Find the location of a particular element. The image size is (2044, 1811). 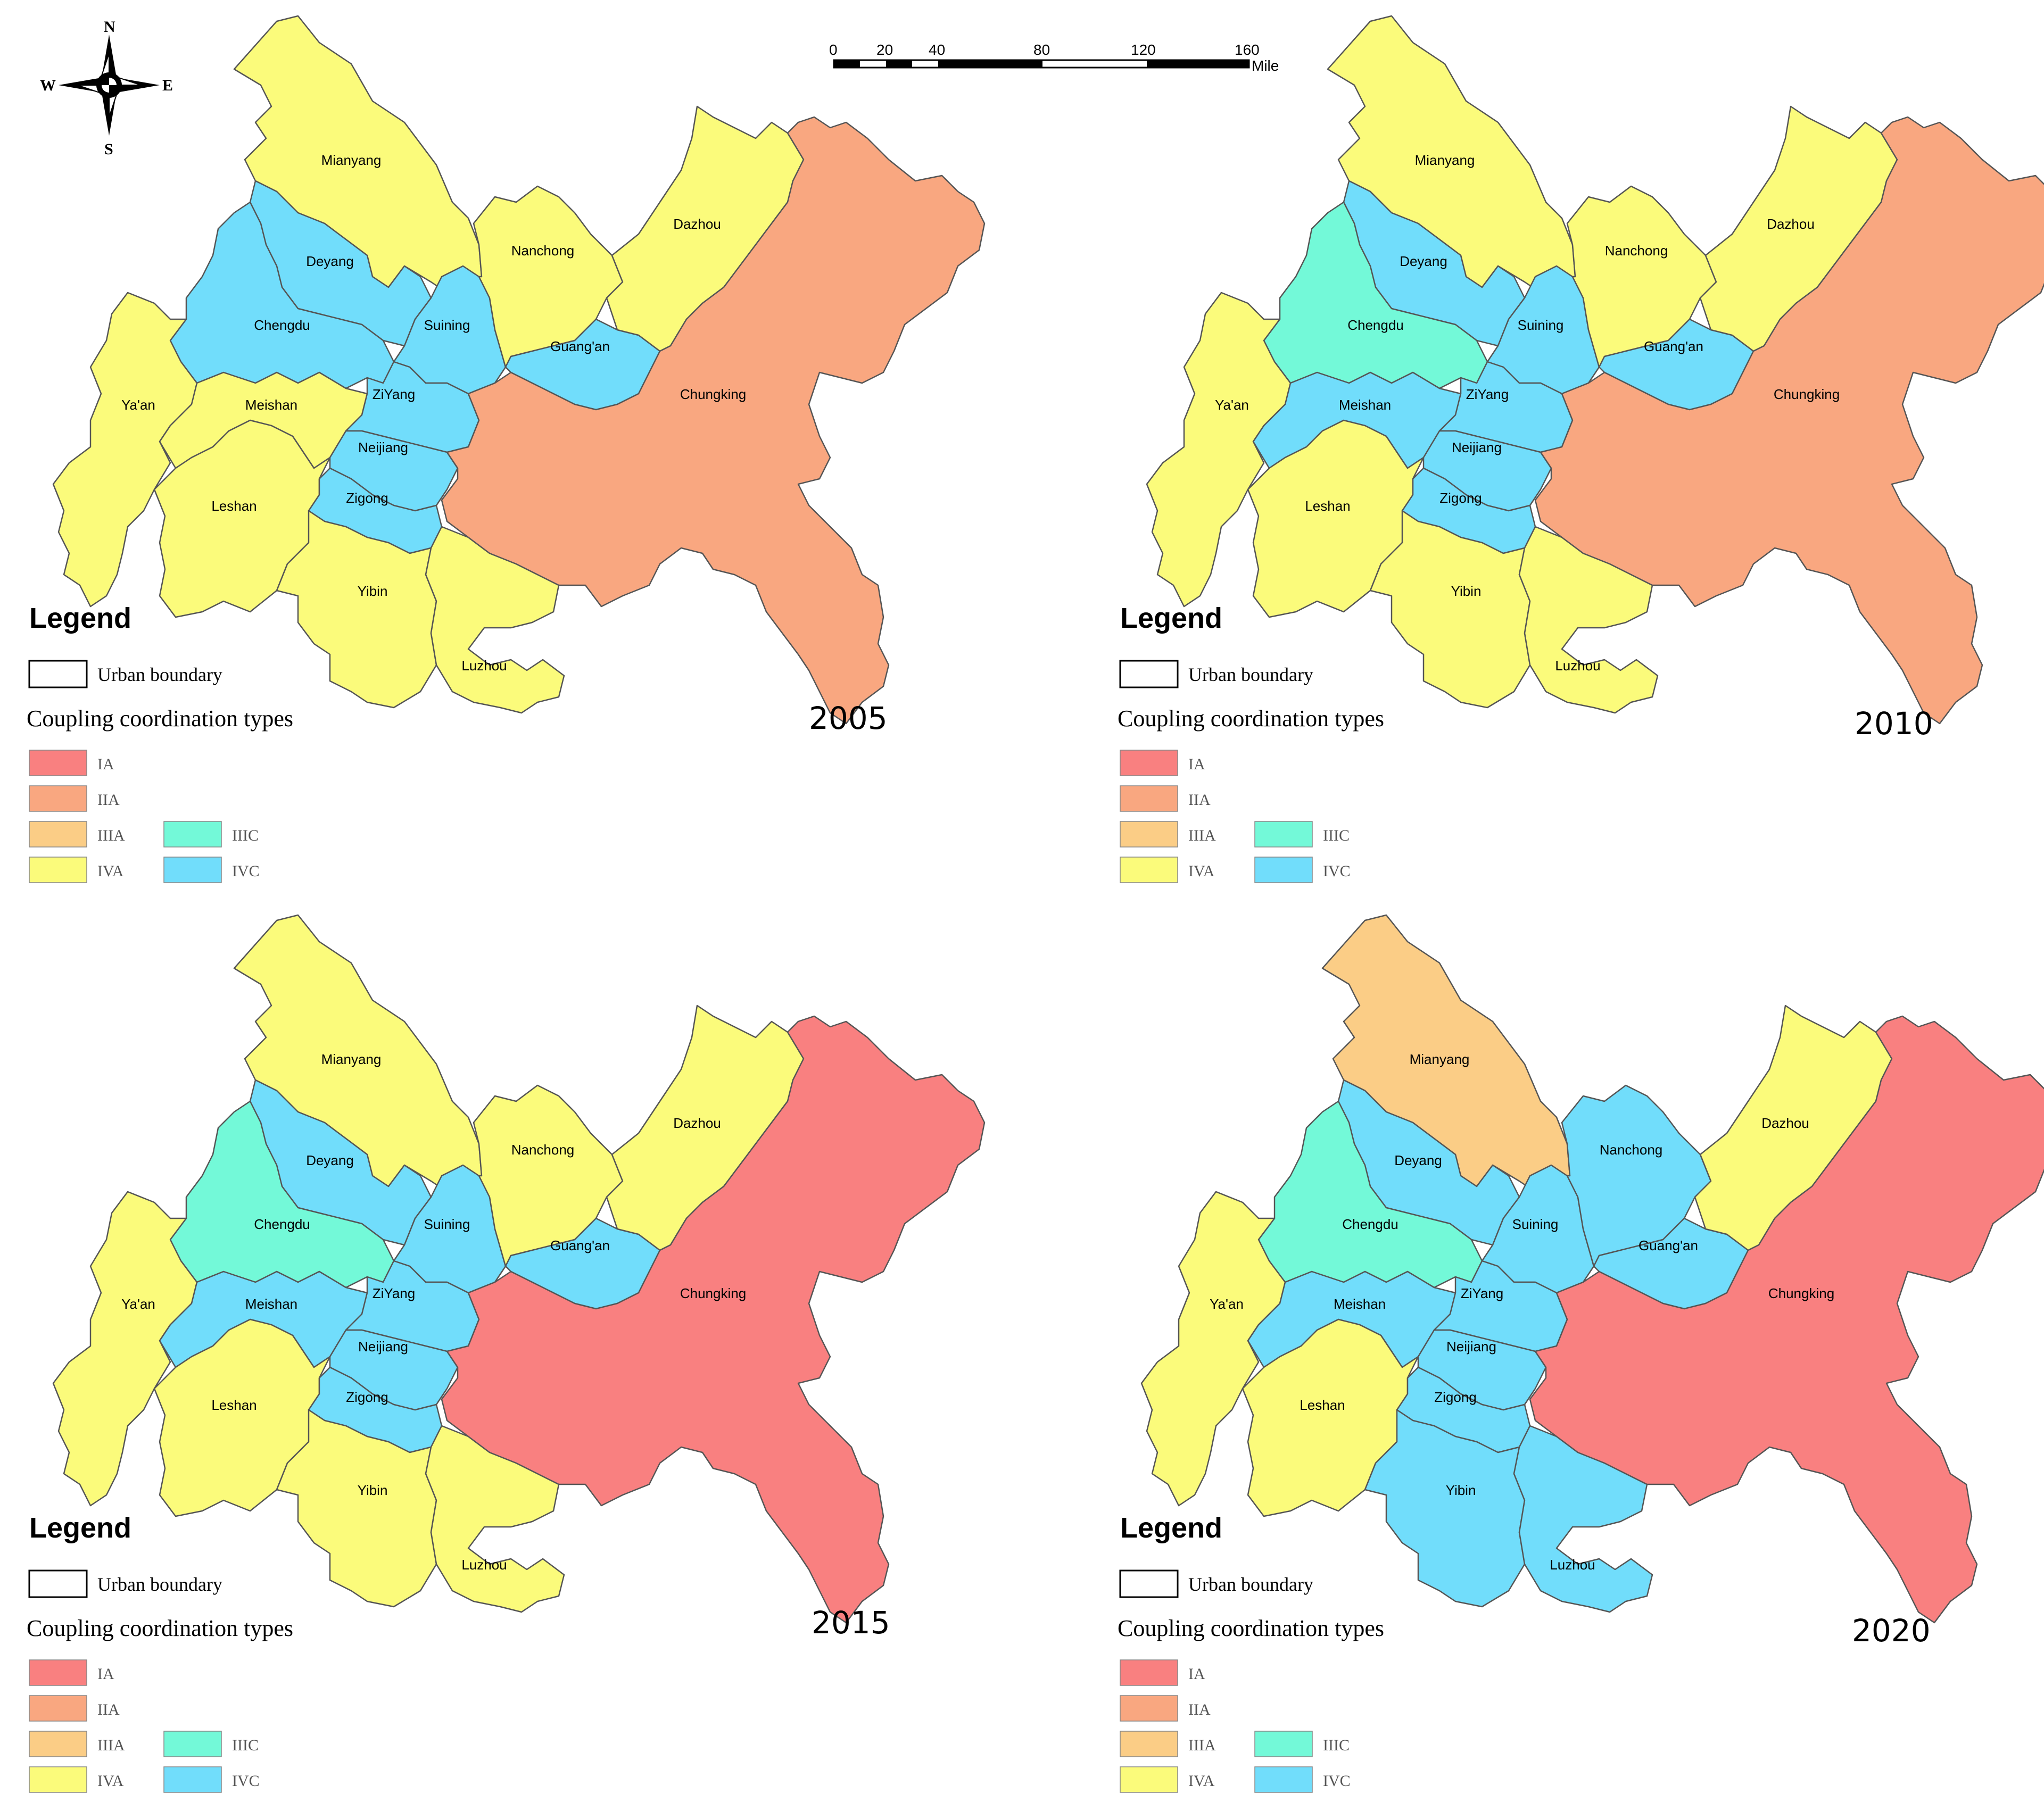

scale-tick-160: 160 is located at coordinates (1247, 49).